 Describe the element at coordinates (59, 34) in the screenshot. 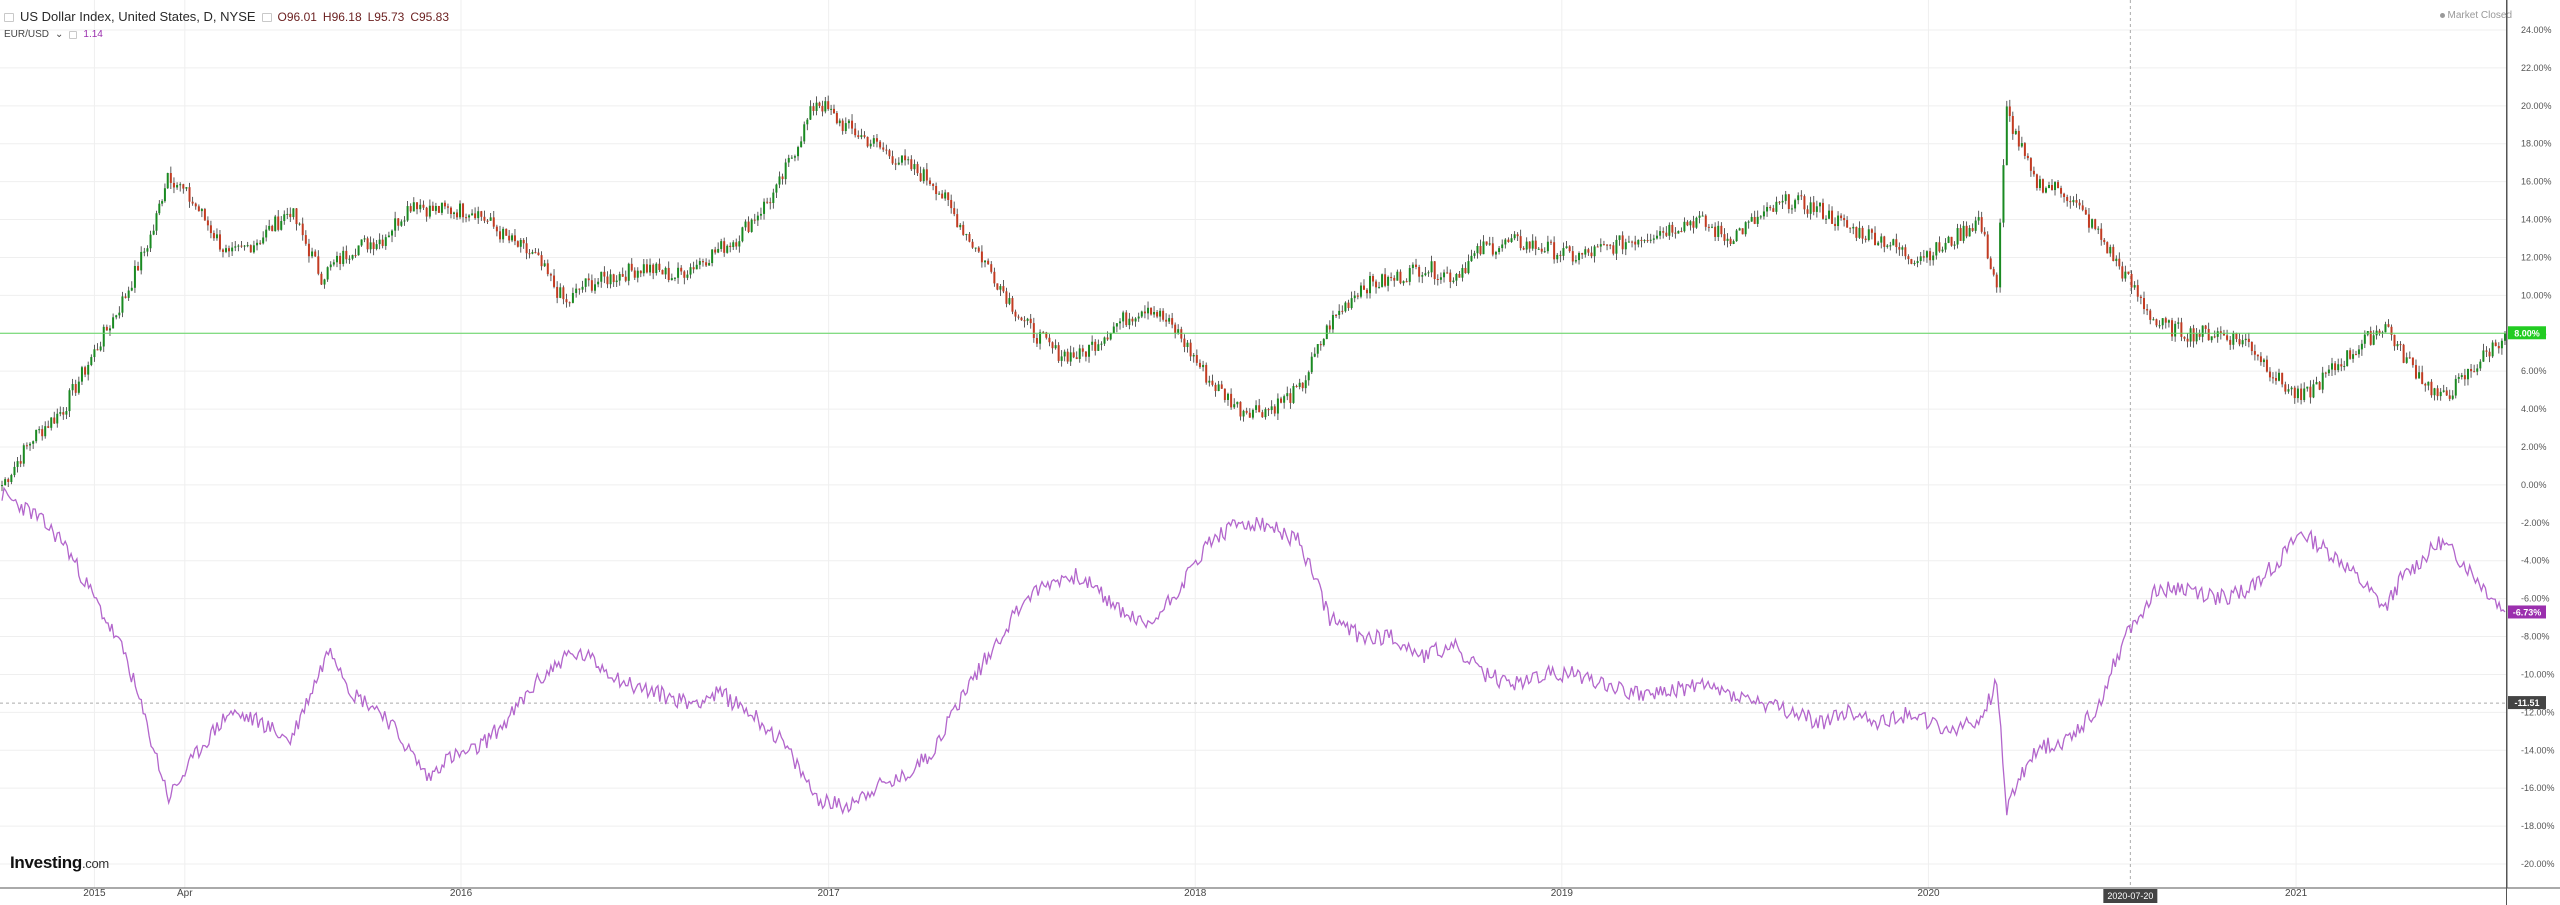

I see `chevron-down-icon: ⌄` at that location.